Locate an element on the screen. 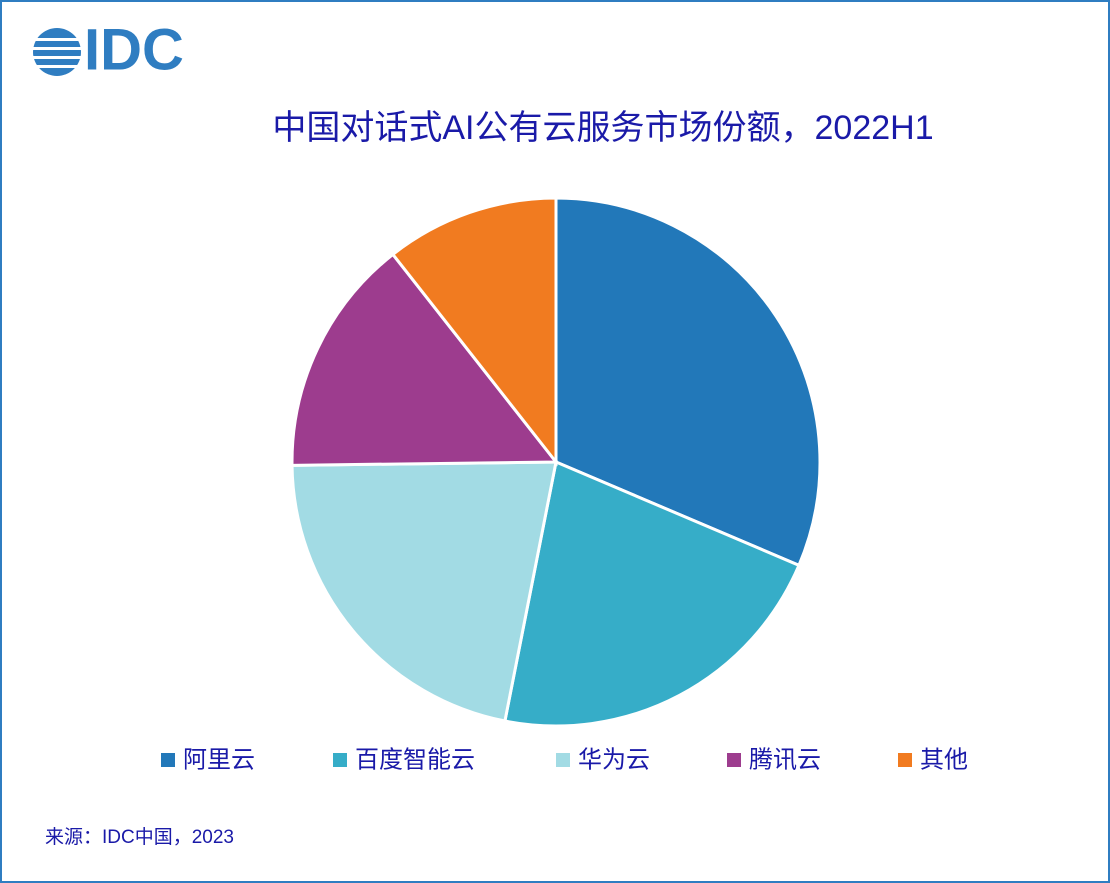  legend-label: 腾讯云 is located at coordinates (785, 759).